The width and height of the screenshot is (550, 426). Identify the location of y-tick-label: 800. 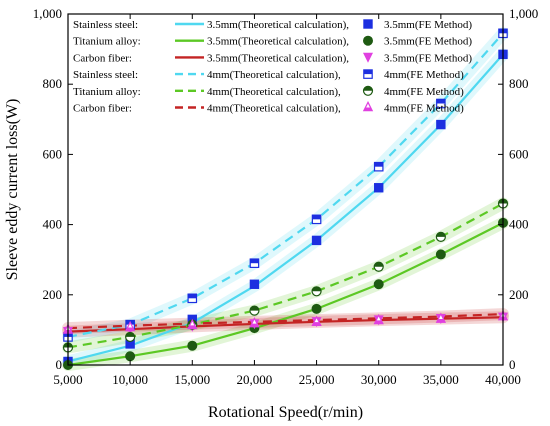
(53, 83).